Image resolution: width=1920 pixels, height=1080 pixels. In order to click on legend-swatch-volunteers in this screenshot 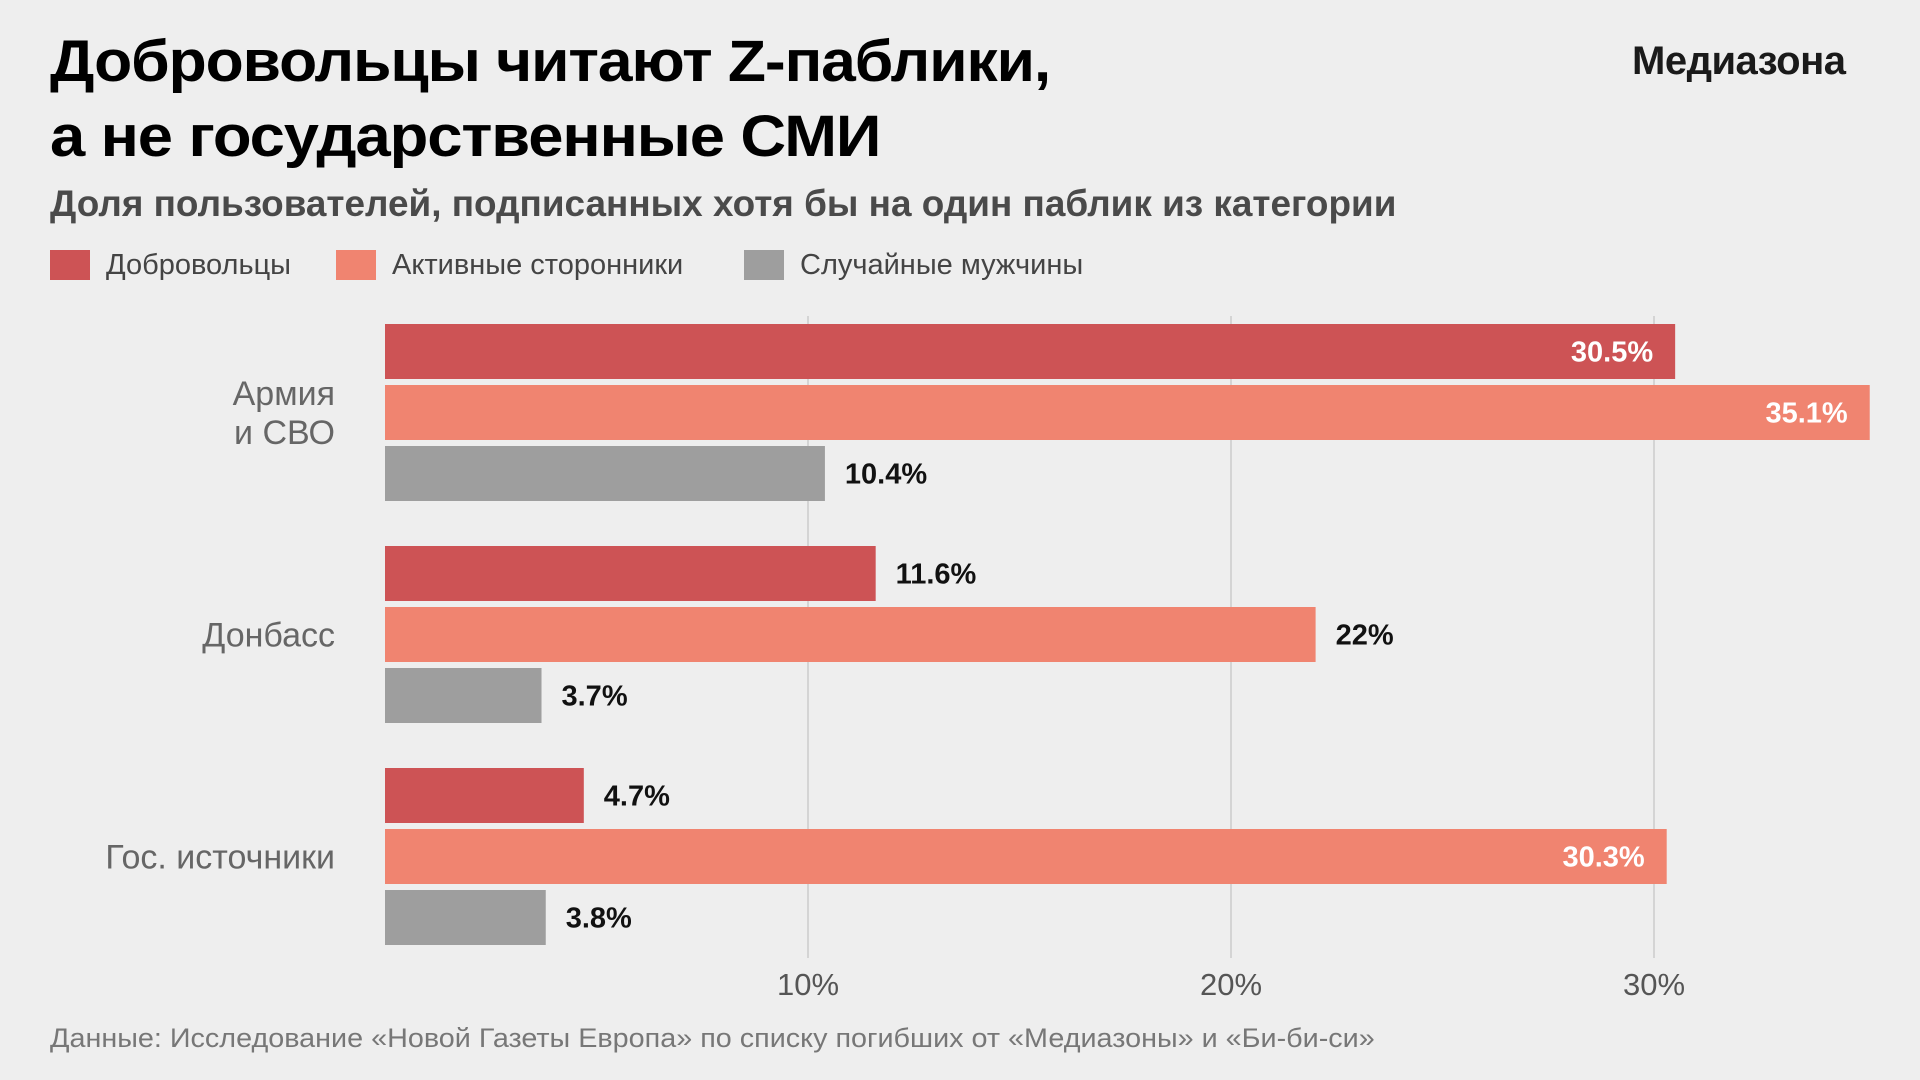, I will do `click(70, 265)`.